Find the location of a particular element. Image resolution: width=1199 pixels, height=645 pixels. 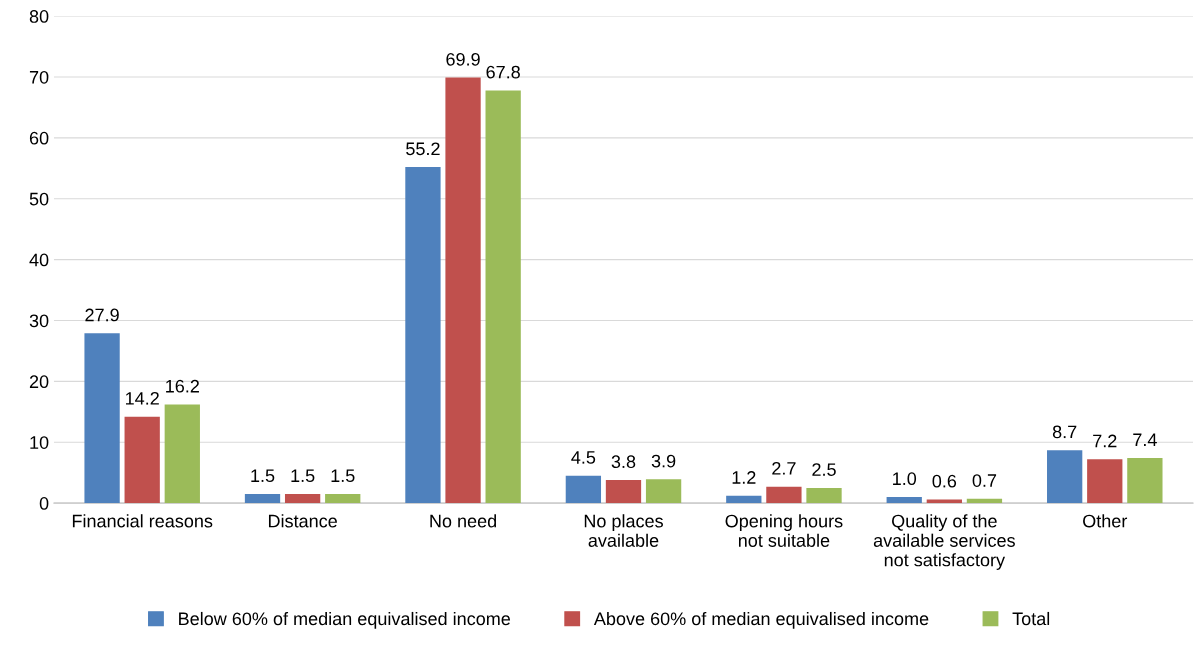

data-label: 2.5 is located at coordinates (824, 469).